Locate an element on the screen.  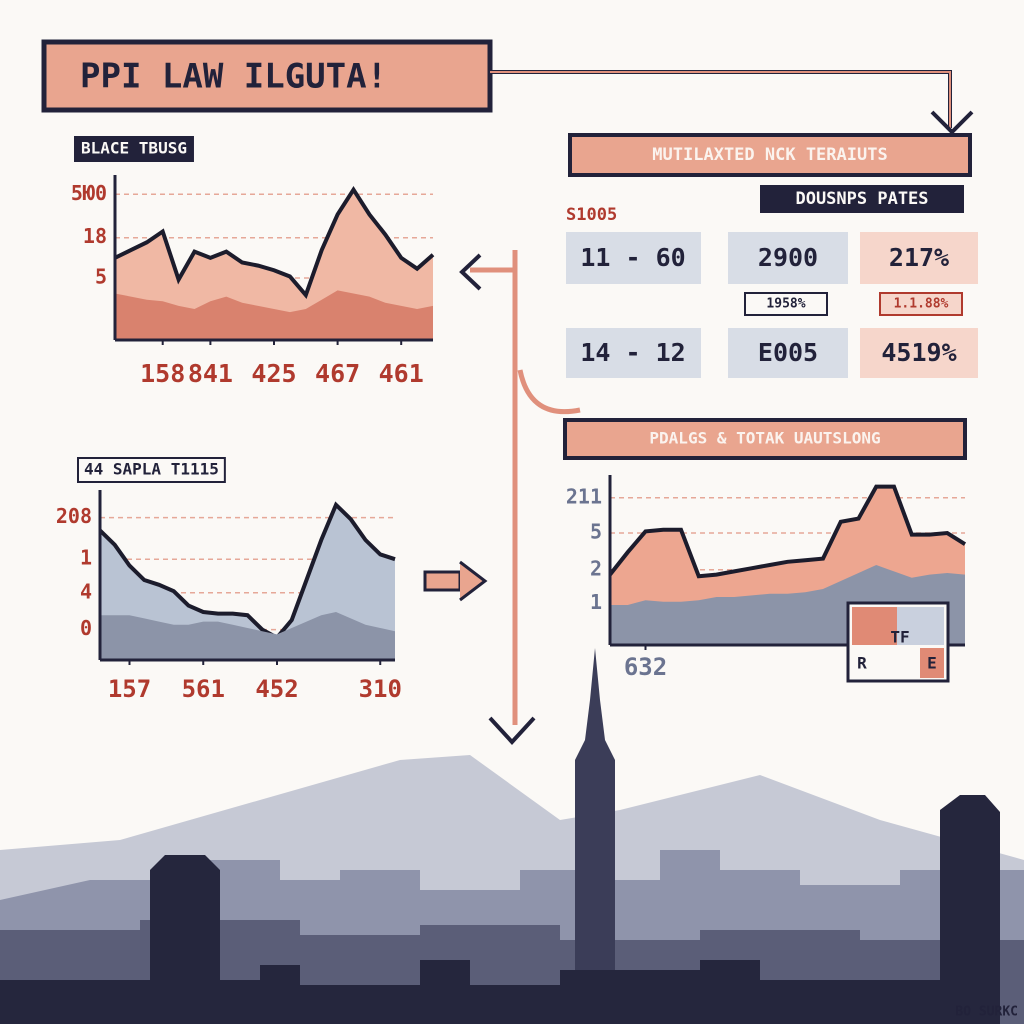
legend-label: R is located at coordinates (862, 663).